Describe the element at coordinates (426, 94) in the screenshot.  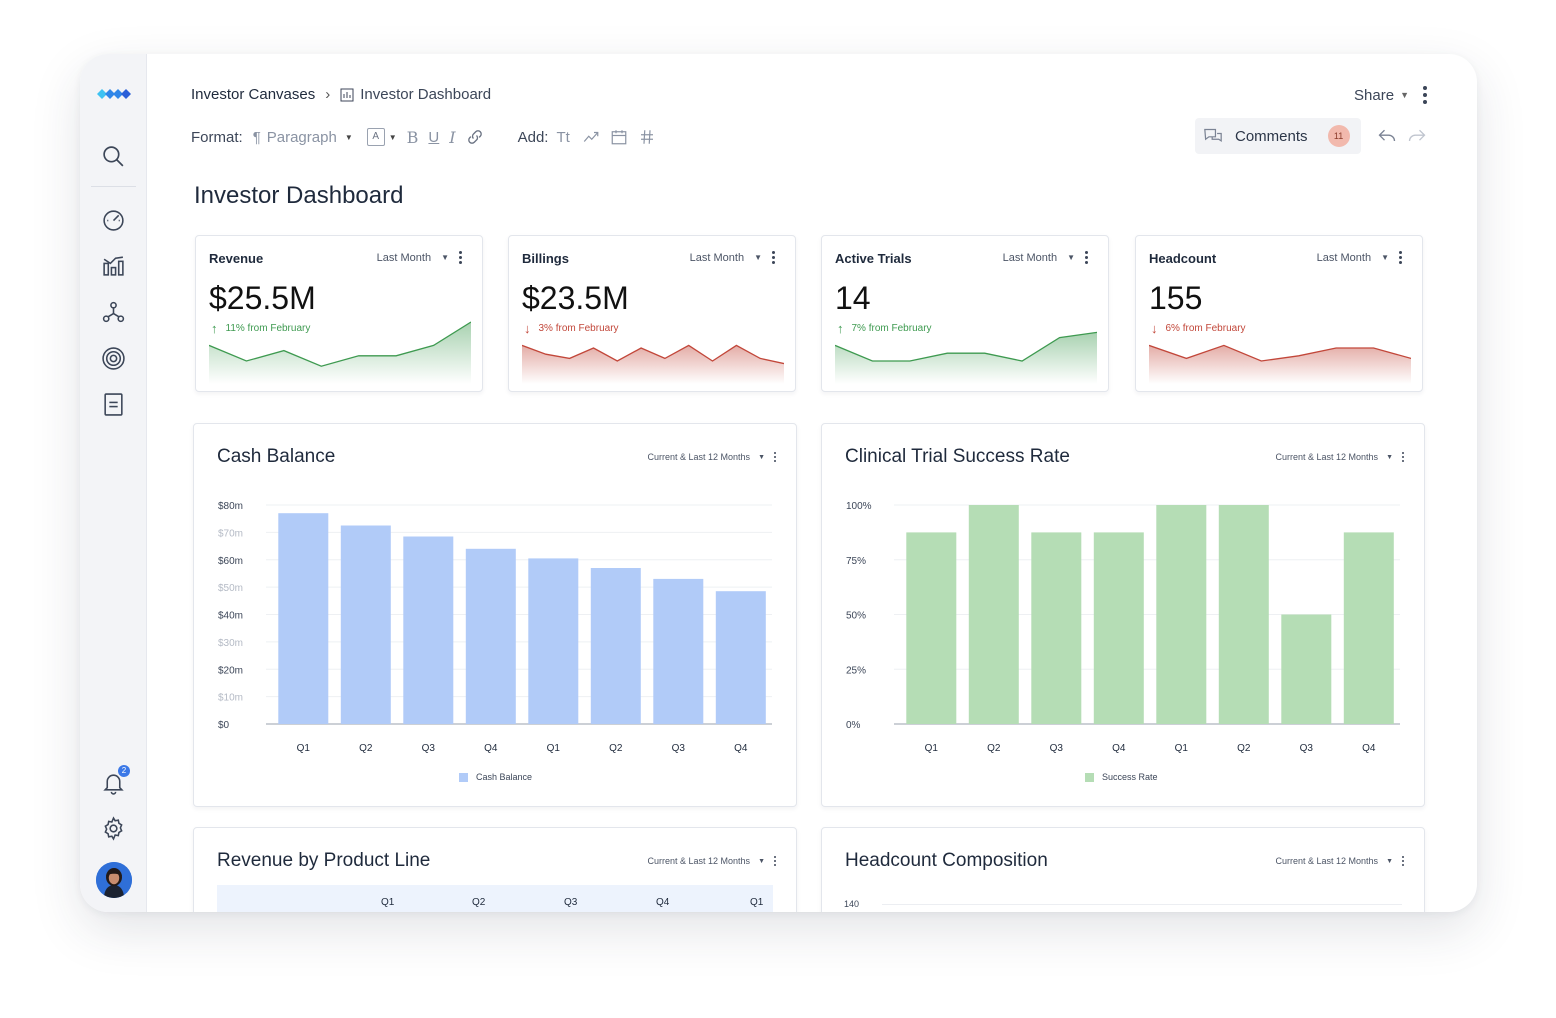
I see `breadcrumb-current-label: Investor Dashboard` at that location.